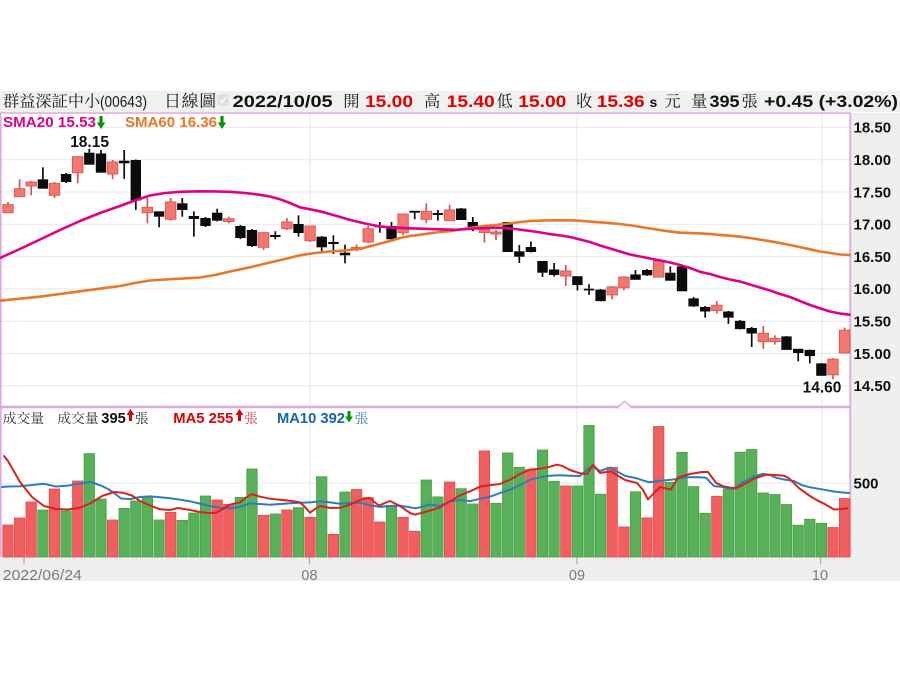 The width and height of the screenshot is (900, 675). Describe the element at coordinates (831, 101) in the screenshot. I see `svg-text: +0.45 (+3.02%)` at that location.